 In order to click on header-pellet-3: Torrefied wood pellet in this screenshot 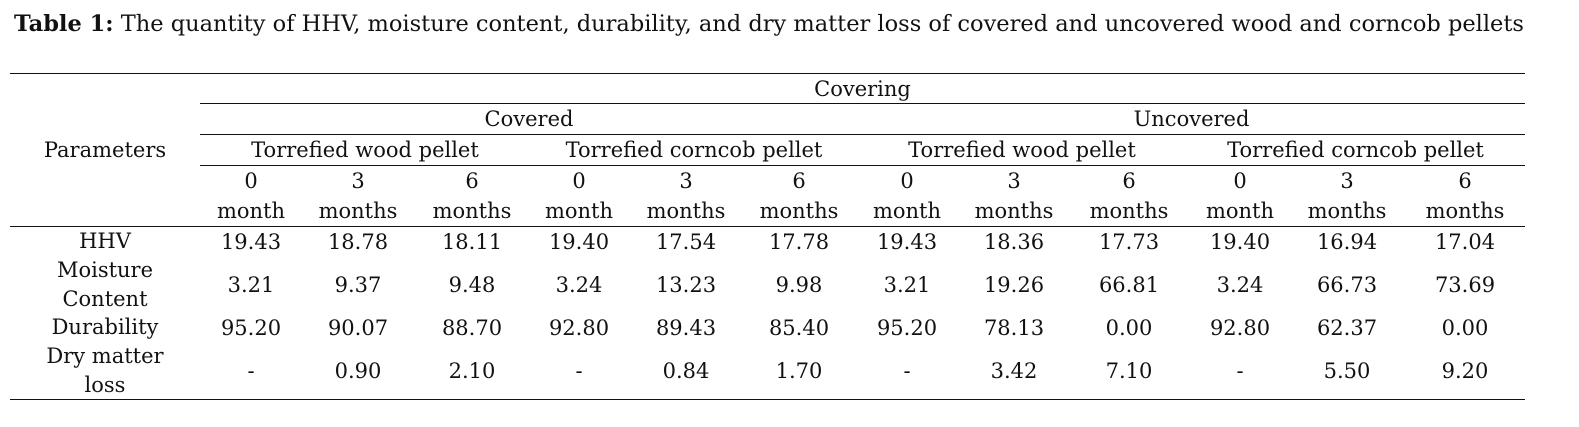, I will do `click(1022, 150)`.